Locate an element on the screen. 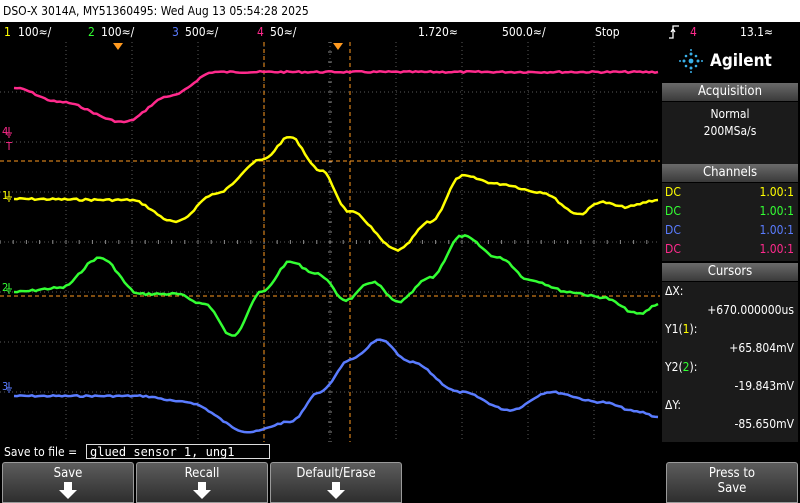 The image size is (800, 503). y2-channel: 2 is located at coordinates (686, 367).